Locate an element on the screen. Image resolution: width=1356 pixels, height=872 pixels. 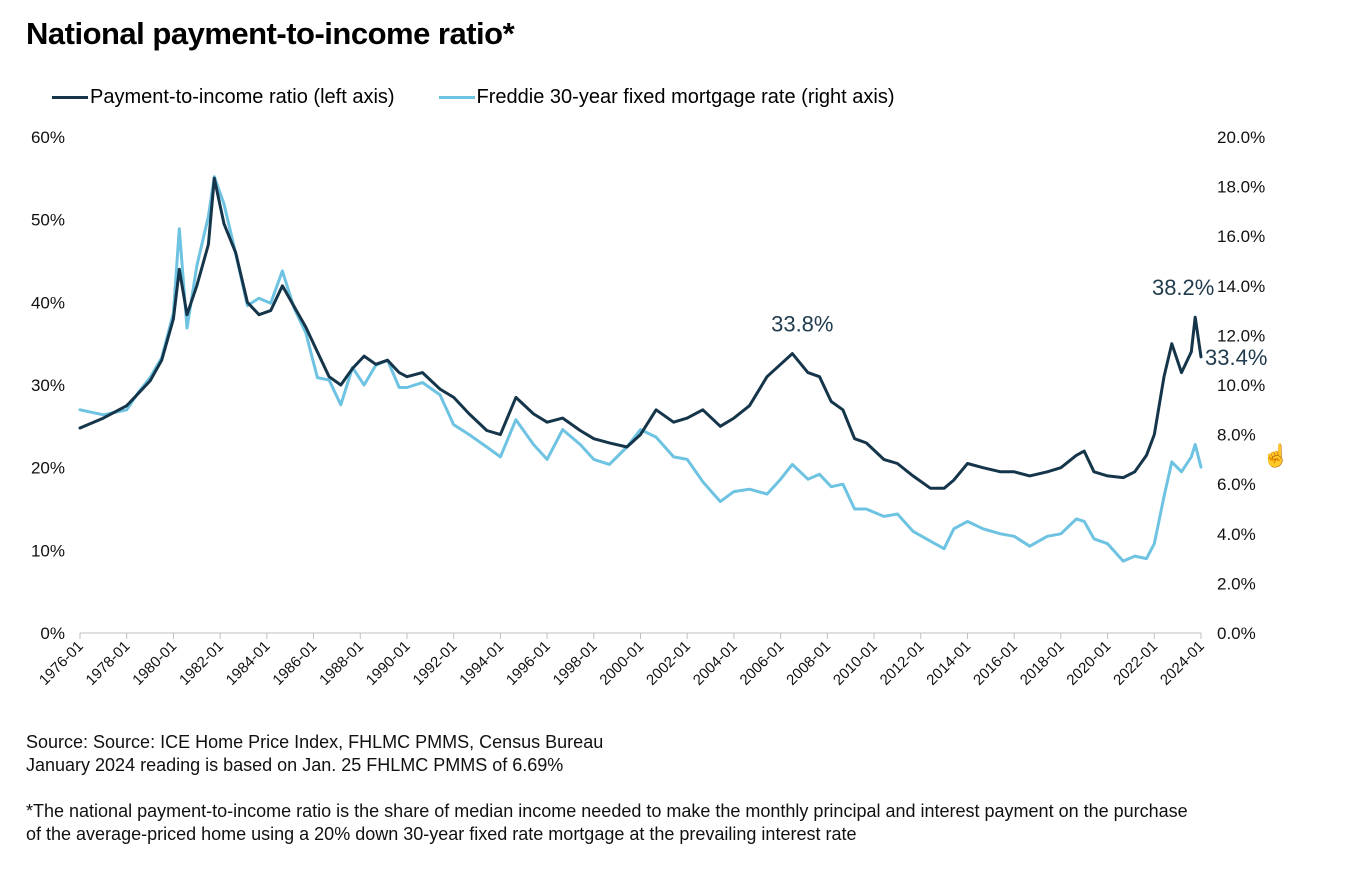
x-axis-tick-label: 1986-01 is located at coordinates (294, 663).